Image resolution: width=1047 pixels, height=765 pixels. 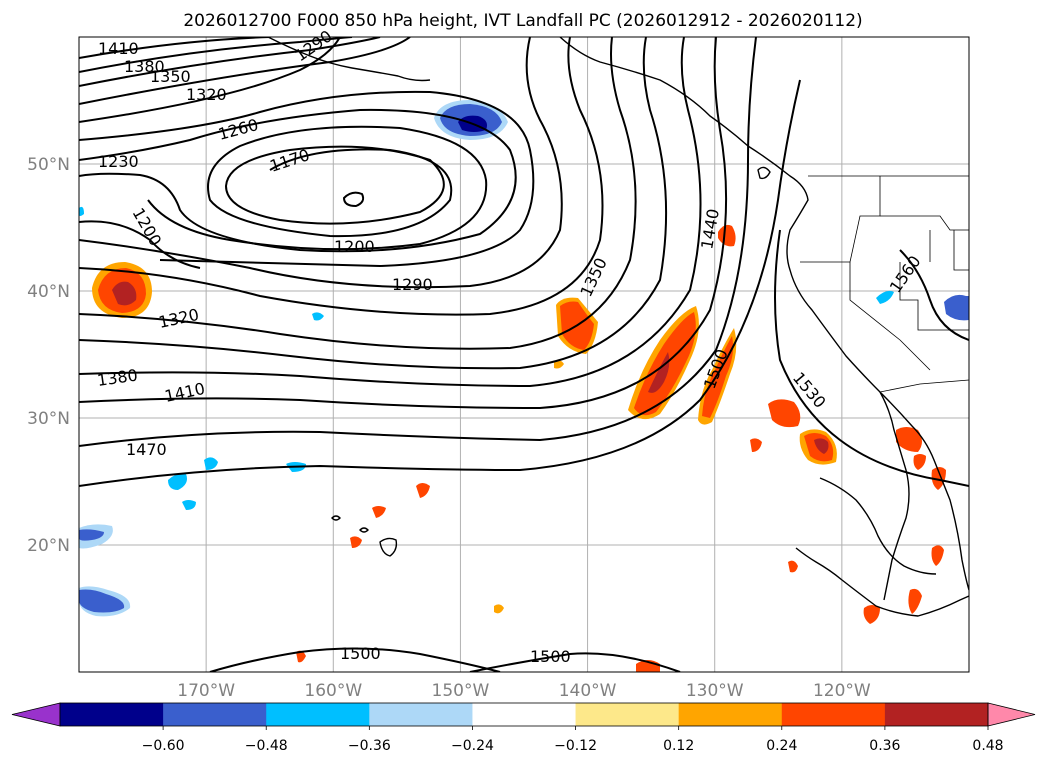 I want to click on lon-tick-label: 160°W, so click(x=333, y=691).